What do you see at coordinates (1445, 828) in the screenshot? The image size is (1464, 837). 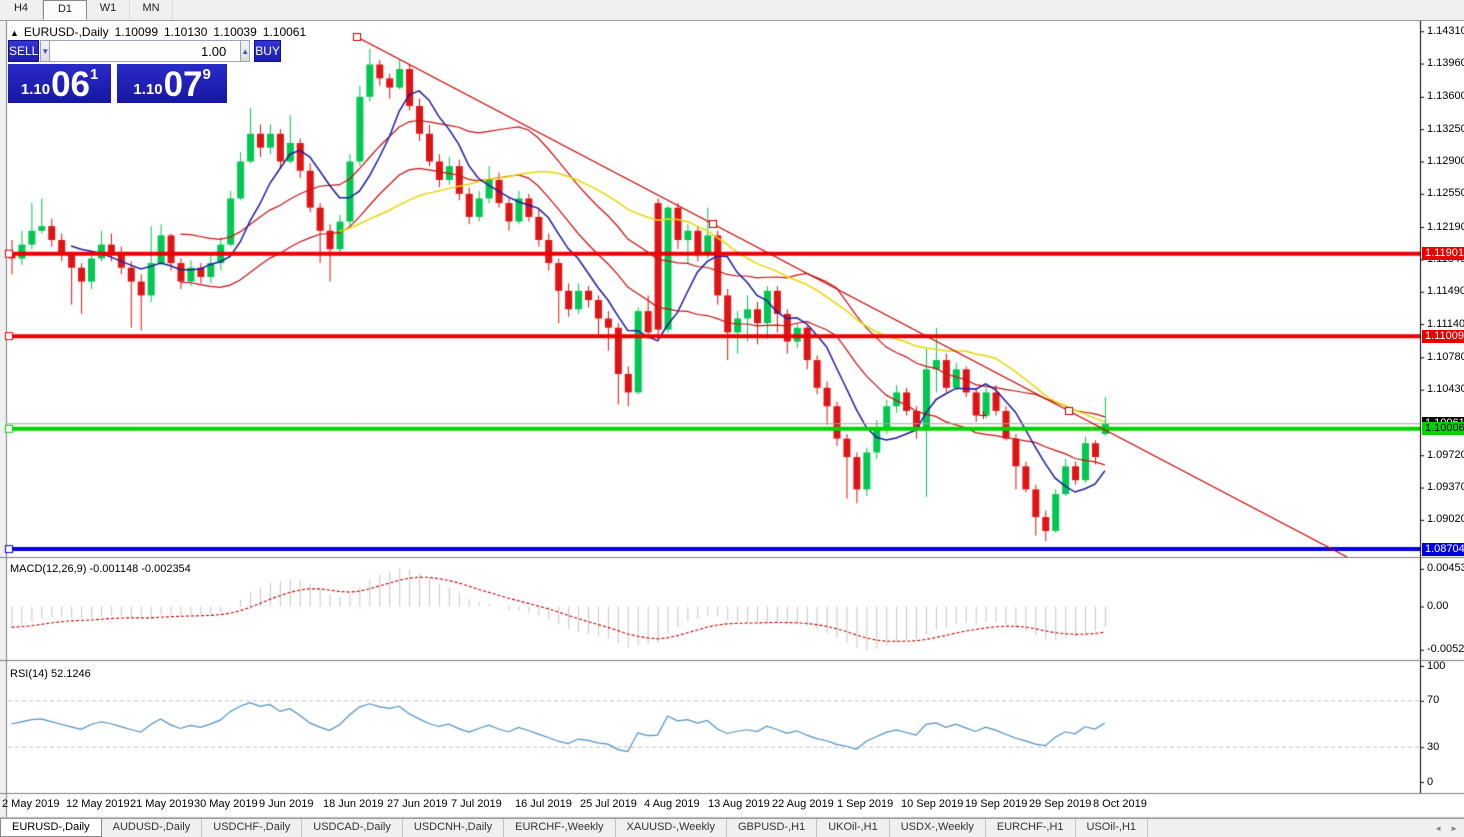 I see `tab-scroll-nav: ◄ ►` at bounding box center [1445, 828].